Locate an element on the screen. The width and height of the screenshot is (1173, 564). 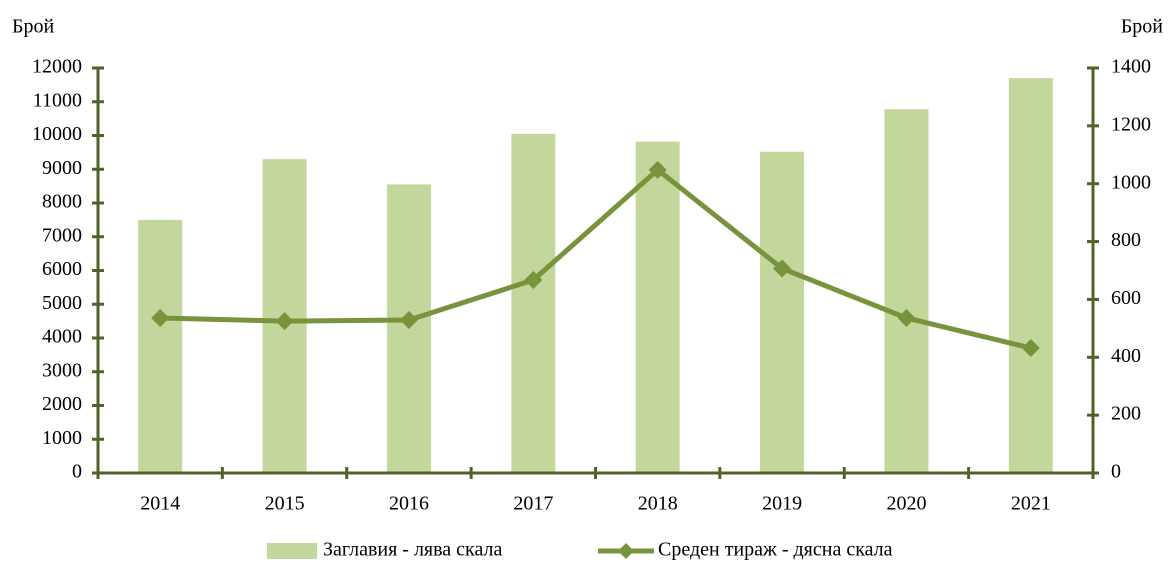
y2-axis-title: Брой is located at coordinates (1142, 27).